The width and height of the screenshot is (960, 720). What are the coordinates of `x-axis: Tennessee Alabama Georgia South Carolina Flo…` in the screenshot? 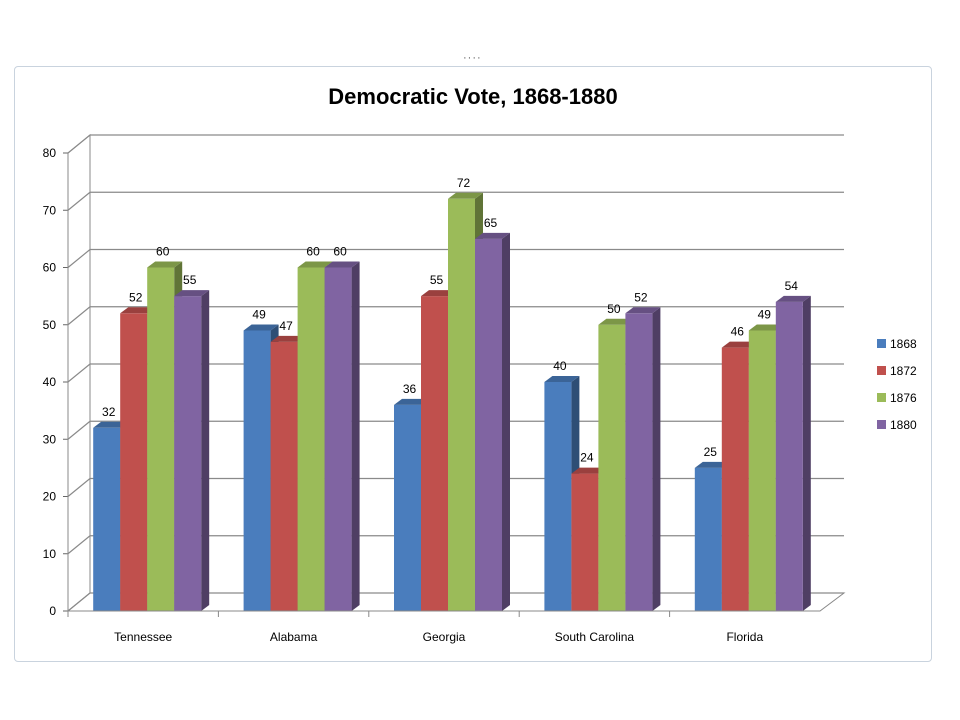 It's located at (443, 627).